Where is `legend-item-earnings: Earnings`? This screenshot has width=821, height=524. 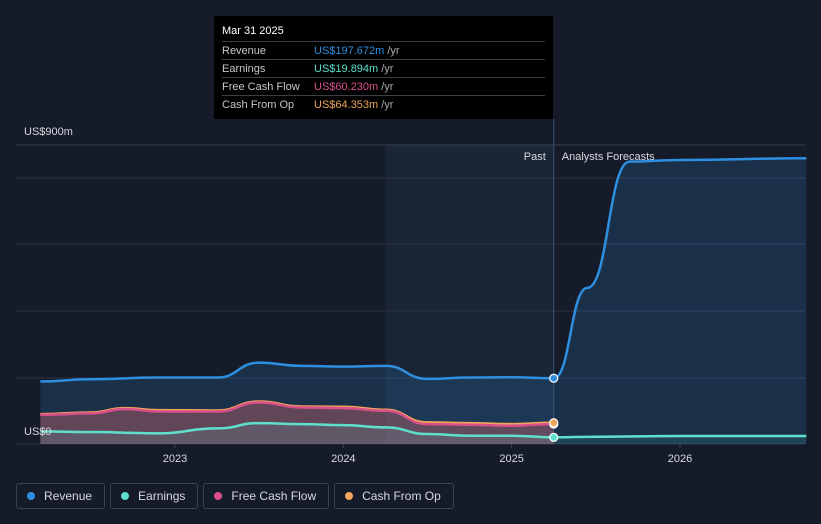 legend-item-earnings: Earnings is located at coordinates (154, 496).